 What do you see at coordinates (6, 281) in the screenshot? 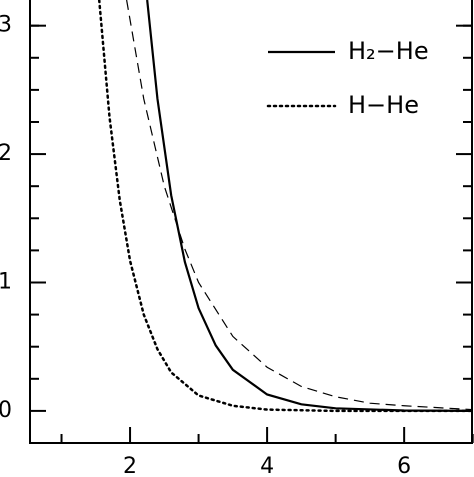
I see `y-tick-label: 1` at bounding box center [6, 281].